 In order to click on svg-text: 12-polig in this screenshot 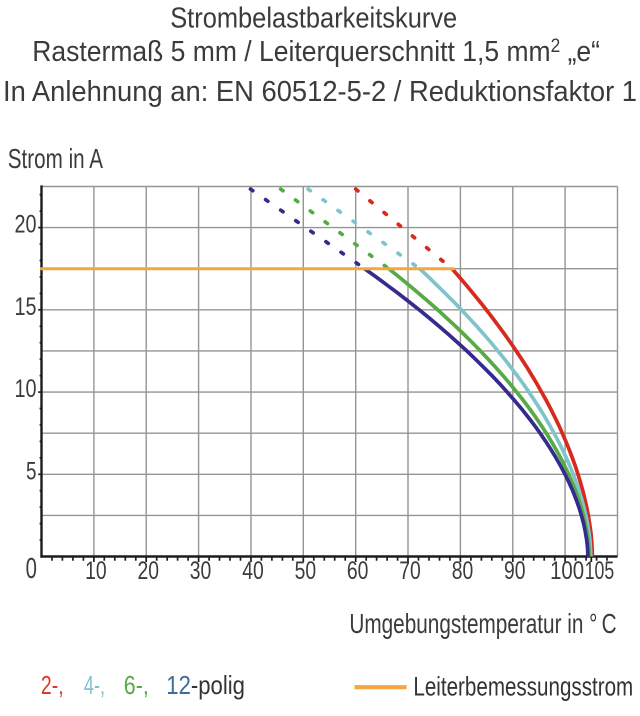, I will do `click(205, 685)`.